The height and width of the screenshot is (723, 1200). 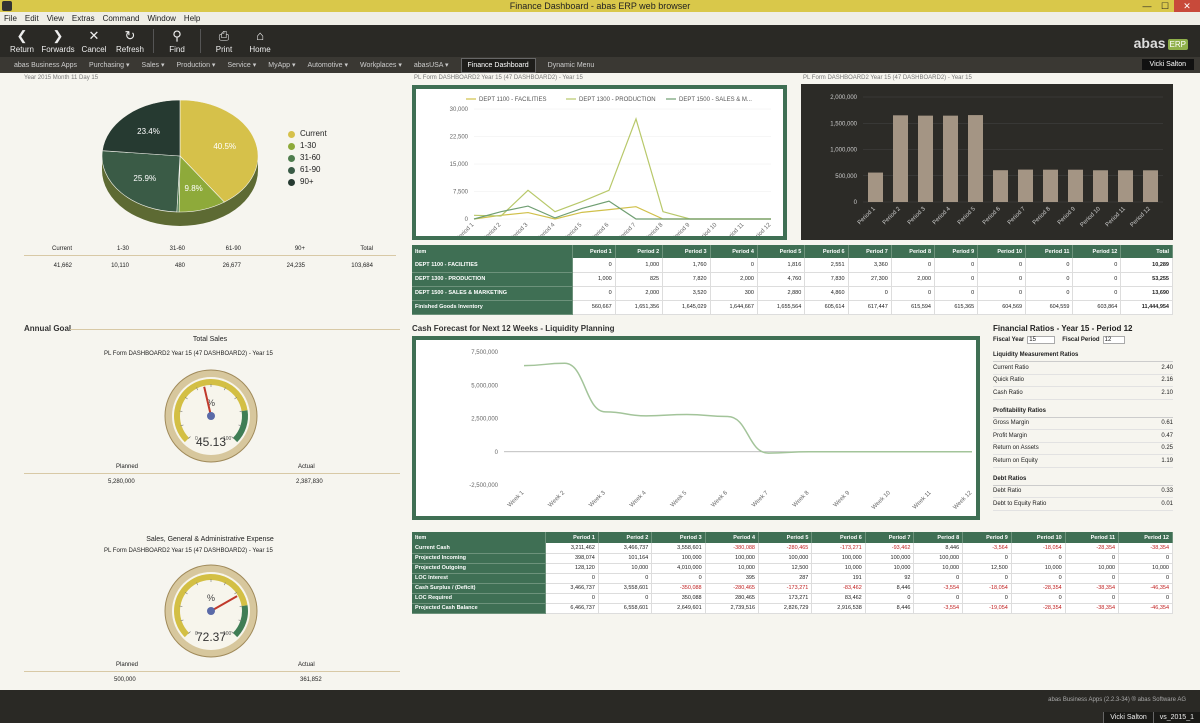 What do you see at coordinates (1165, 6) in the screenshot?
I see `maximize-icon: ☐` at bounding box center [1165, 6].